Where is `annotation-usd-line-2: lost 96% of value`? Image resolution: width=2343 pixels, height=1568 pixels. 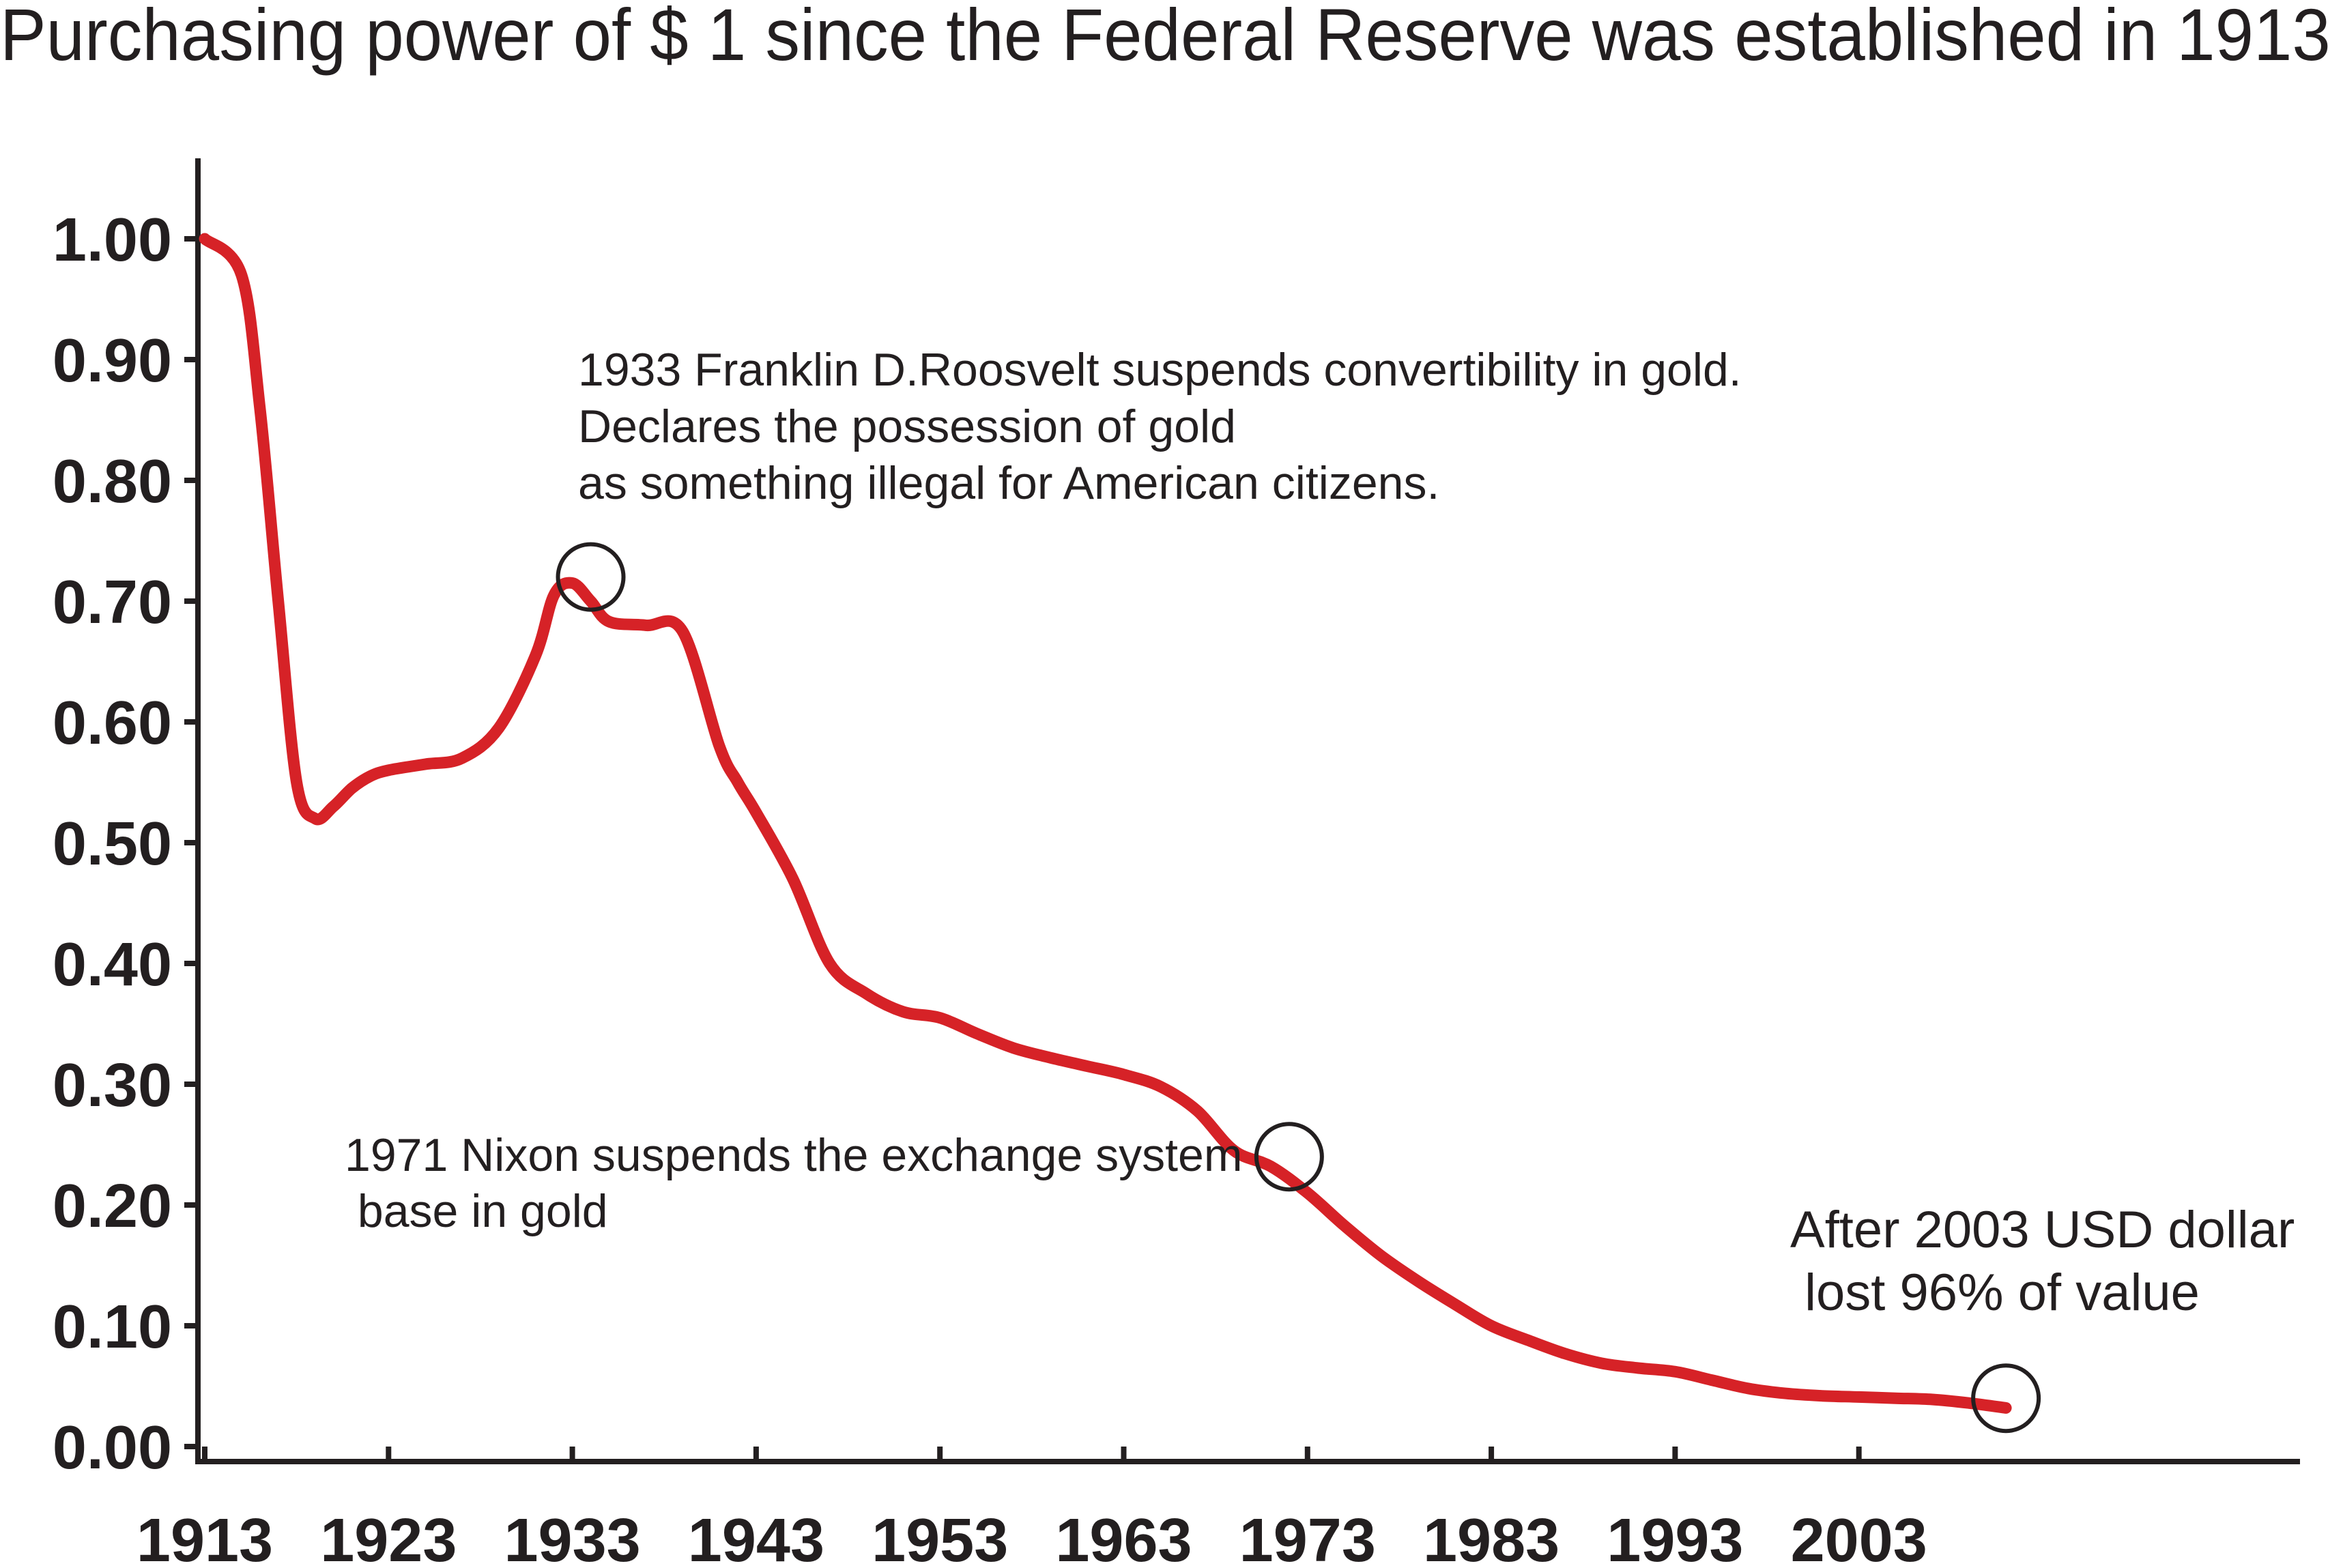
annotation-usd-line-2: lost 96% of value is located at coordinates (1995, 1293).